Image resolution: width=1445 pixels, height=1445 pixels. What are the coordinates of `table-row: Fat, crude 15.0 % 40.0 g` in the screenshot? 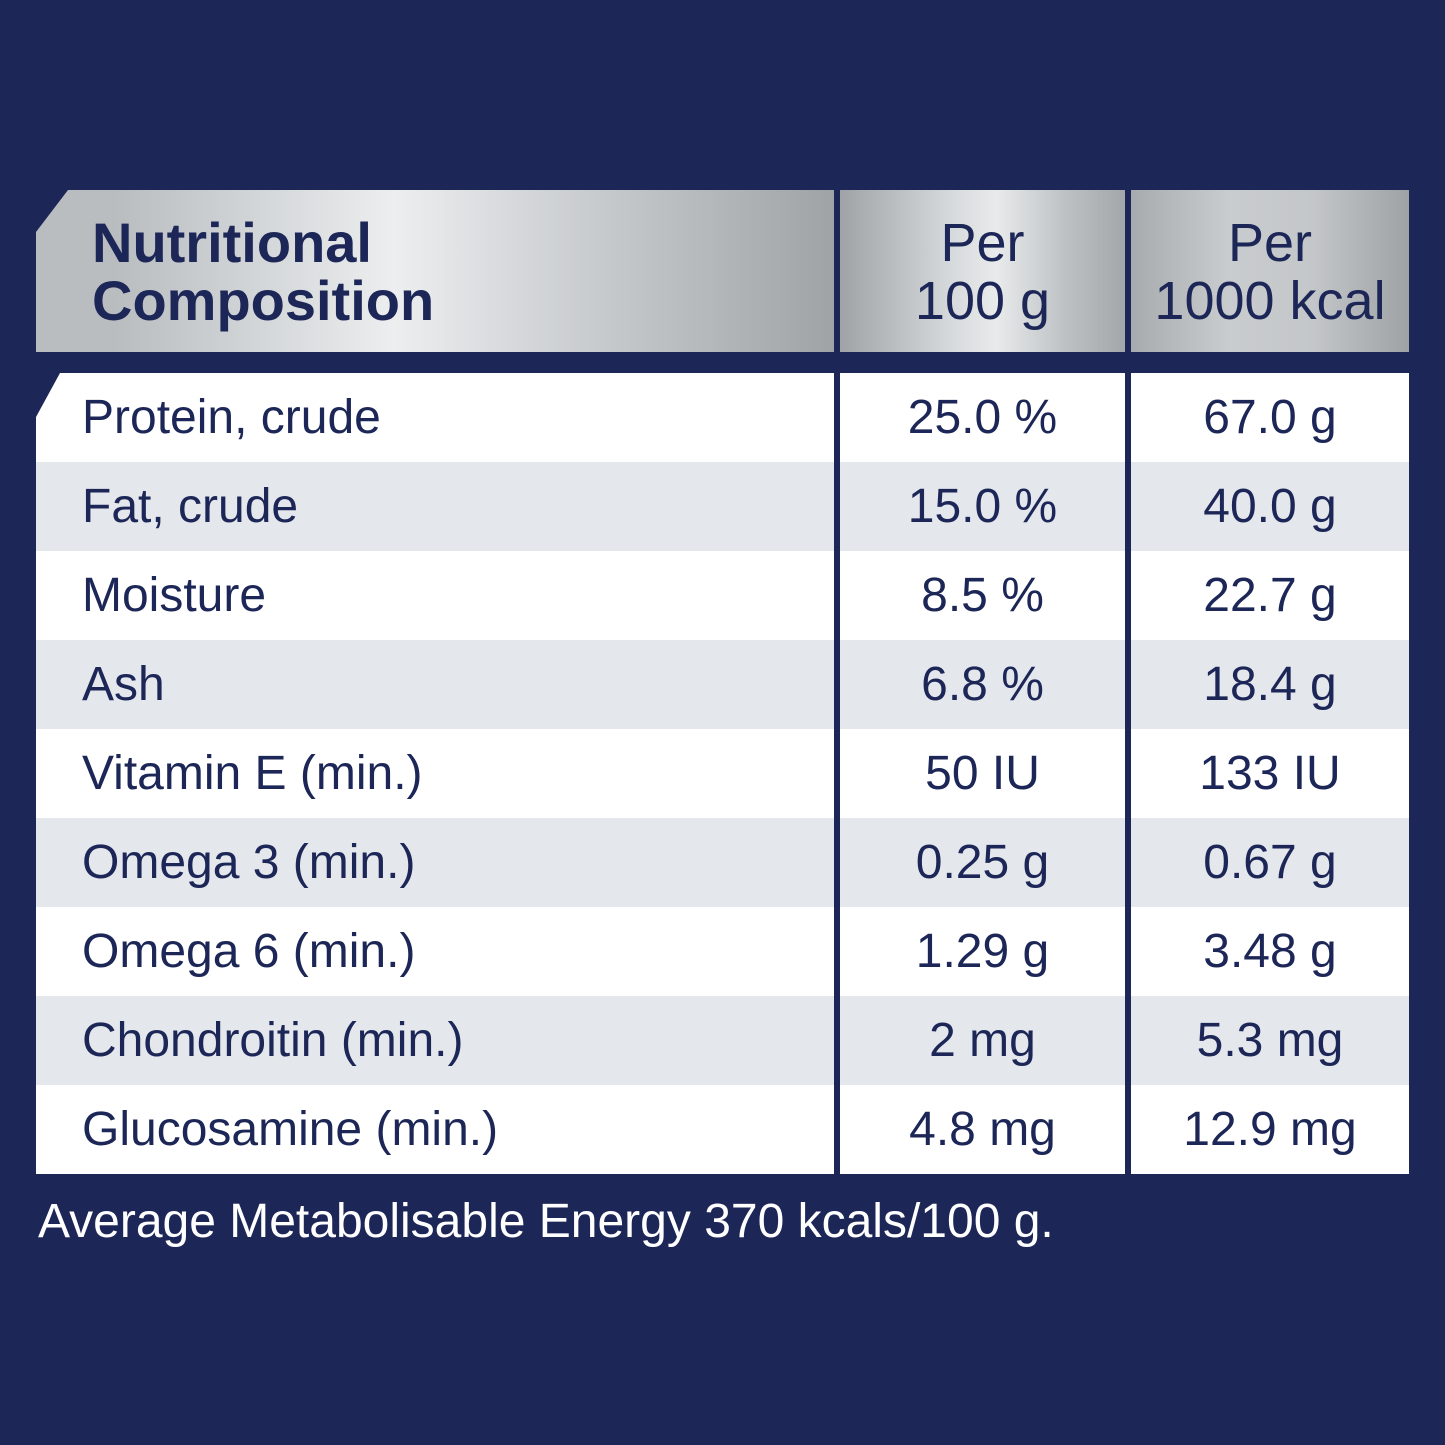 It's located at (722, 506).